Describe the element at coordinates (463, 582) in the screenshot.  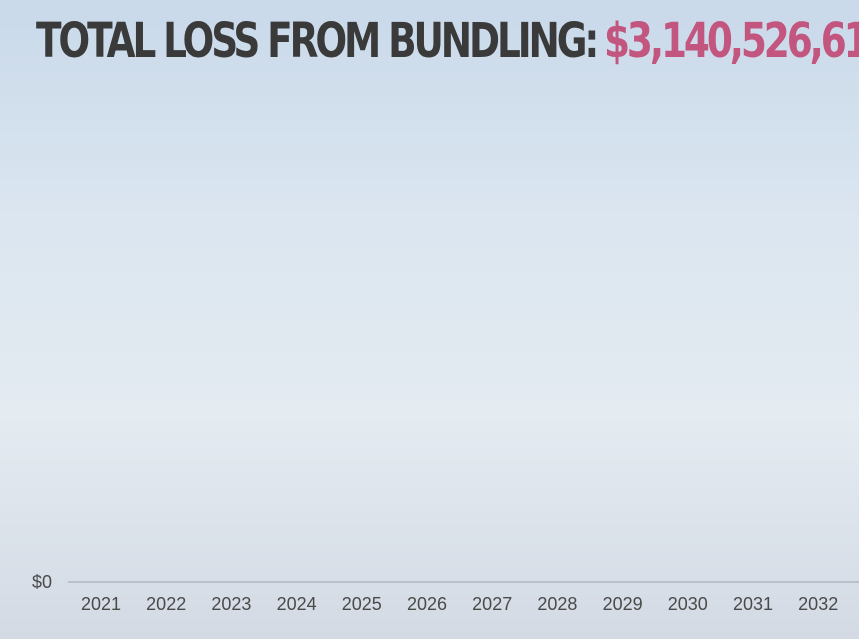
I see `grid-lines` at that location.